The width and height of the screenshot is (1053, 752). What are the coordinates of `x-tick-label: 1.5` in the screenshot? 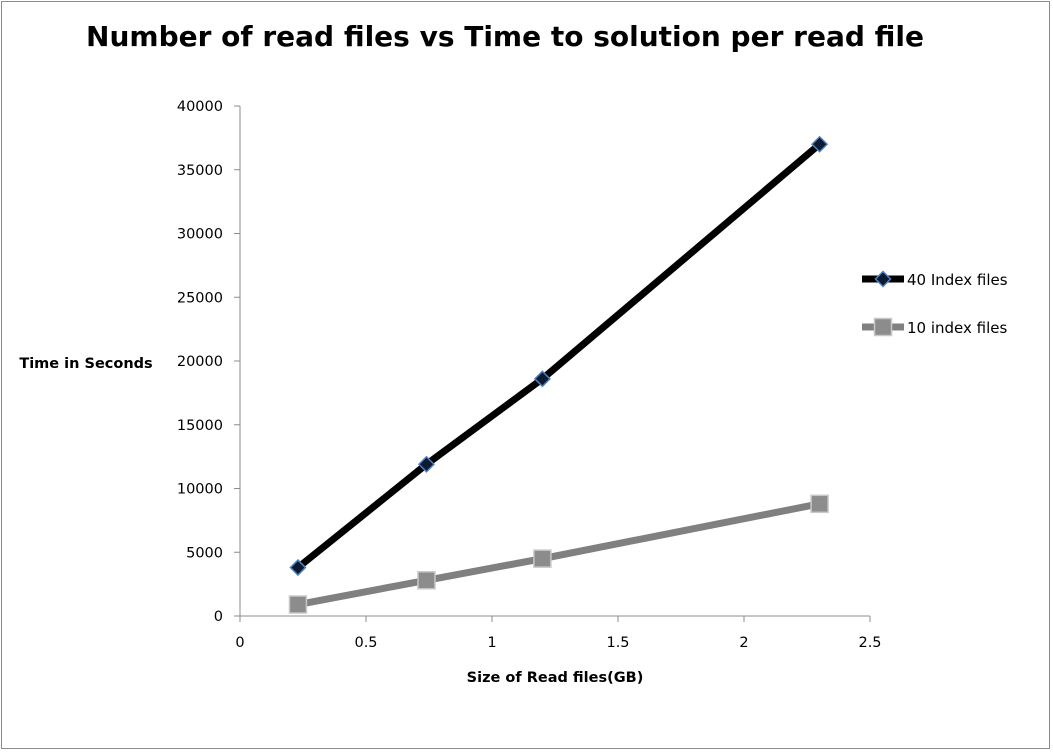 It's located at (617, 643).